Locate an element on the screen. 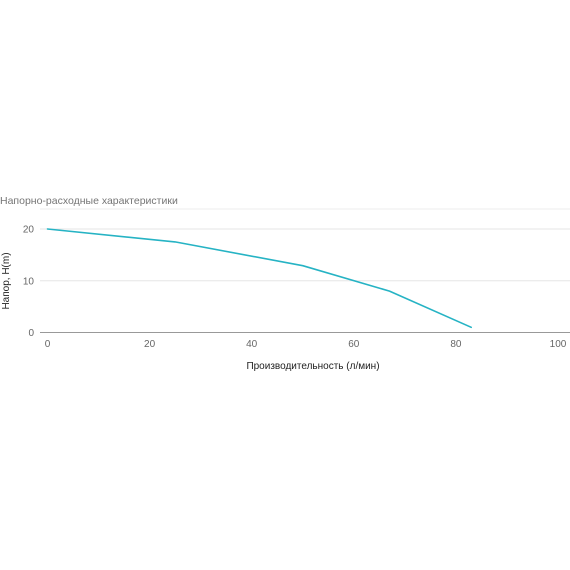  x-tick-label: 0 is located at coordinates (48, 344).